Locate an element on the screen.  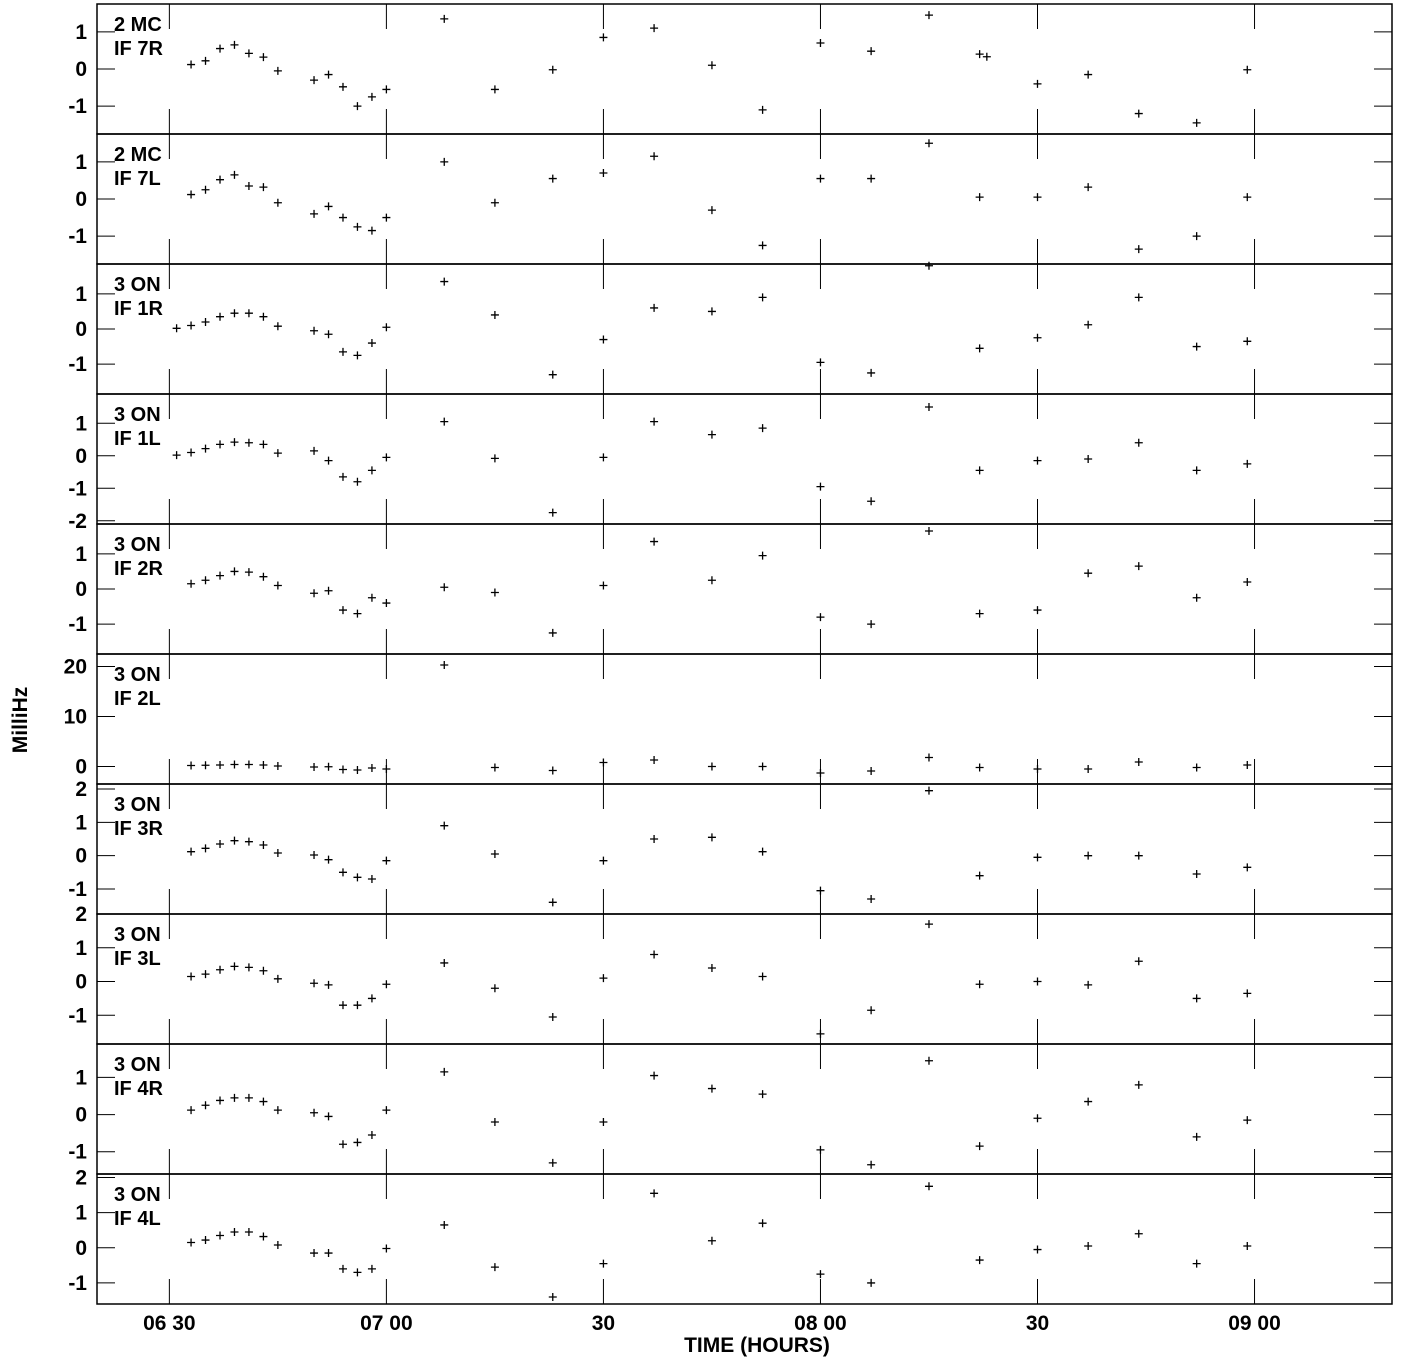
x-tick-label: 08 00 is located at coordinates (820, 1323).